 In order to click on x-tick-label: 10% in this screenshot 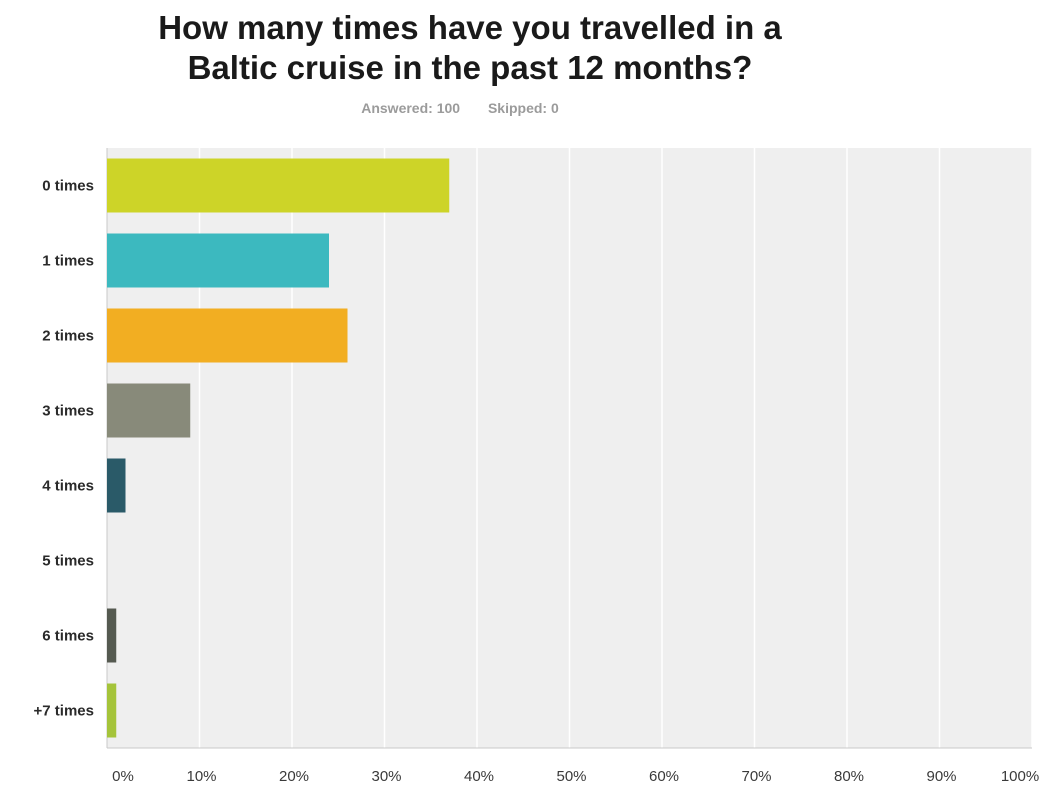, I will do `click(201, 776)`.